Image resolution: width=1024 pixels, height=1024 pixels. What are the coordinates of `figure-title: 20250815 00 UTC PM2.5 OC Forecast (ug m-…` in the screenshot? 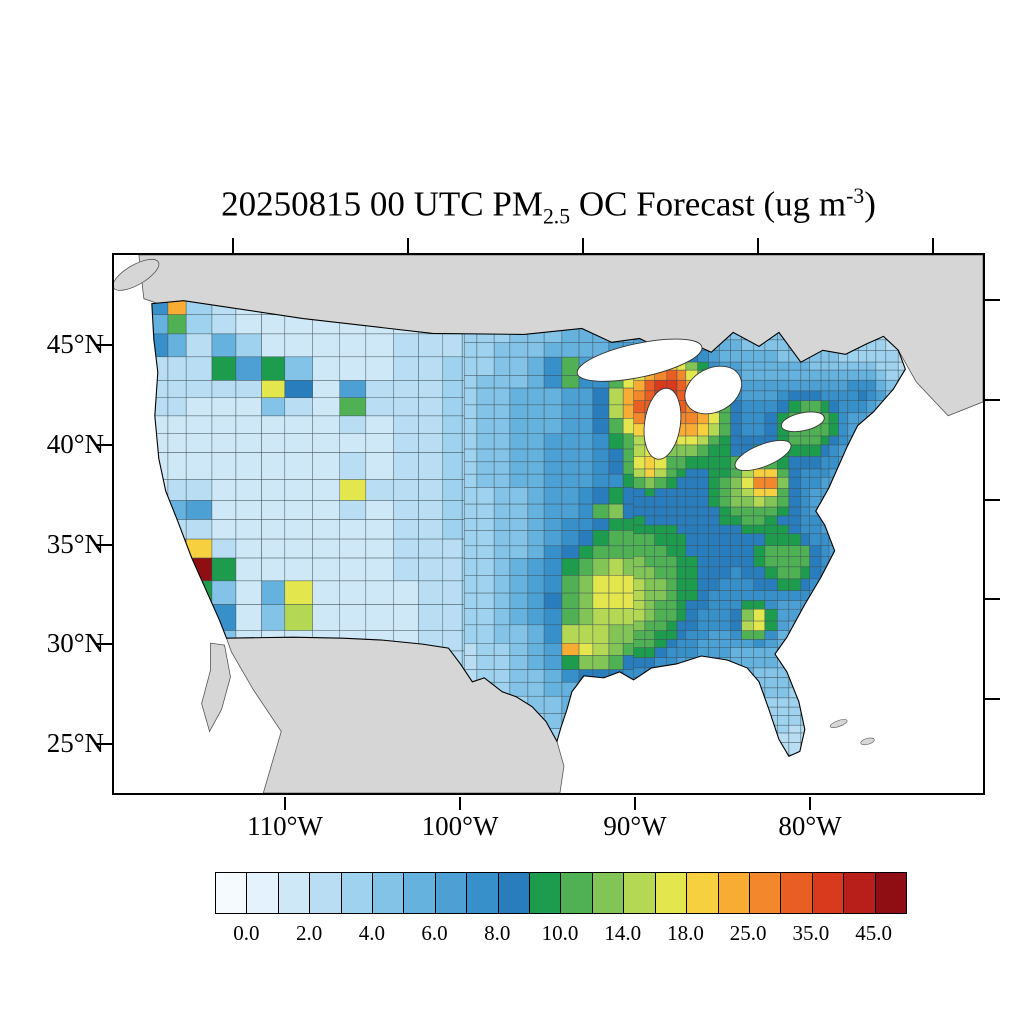 It's located at (548, 207).